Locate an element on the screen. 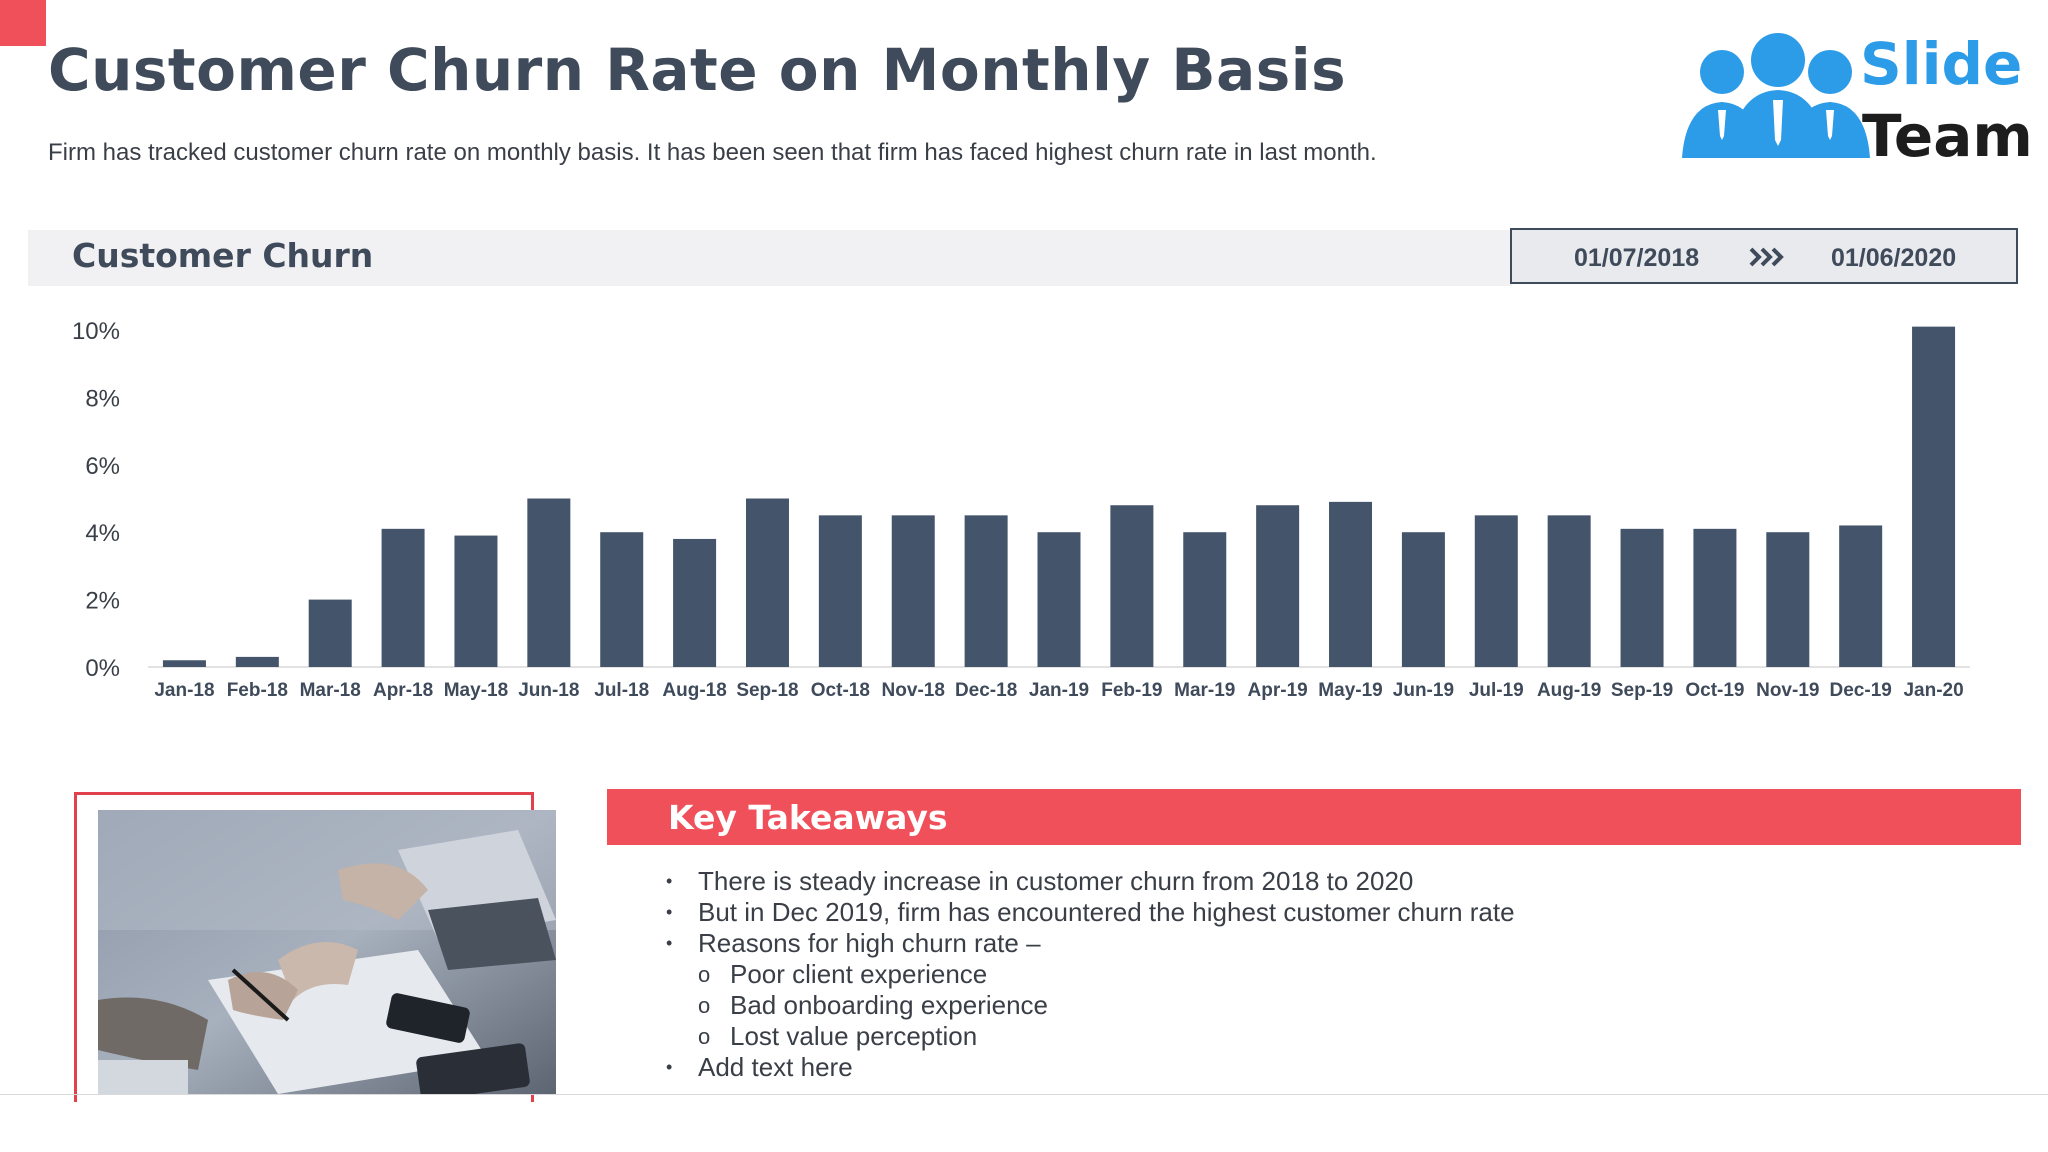 The width and height of the screenshot is (2048, 1152). x-tick-label: Nov-18 is located at coordinates (913, 690).